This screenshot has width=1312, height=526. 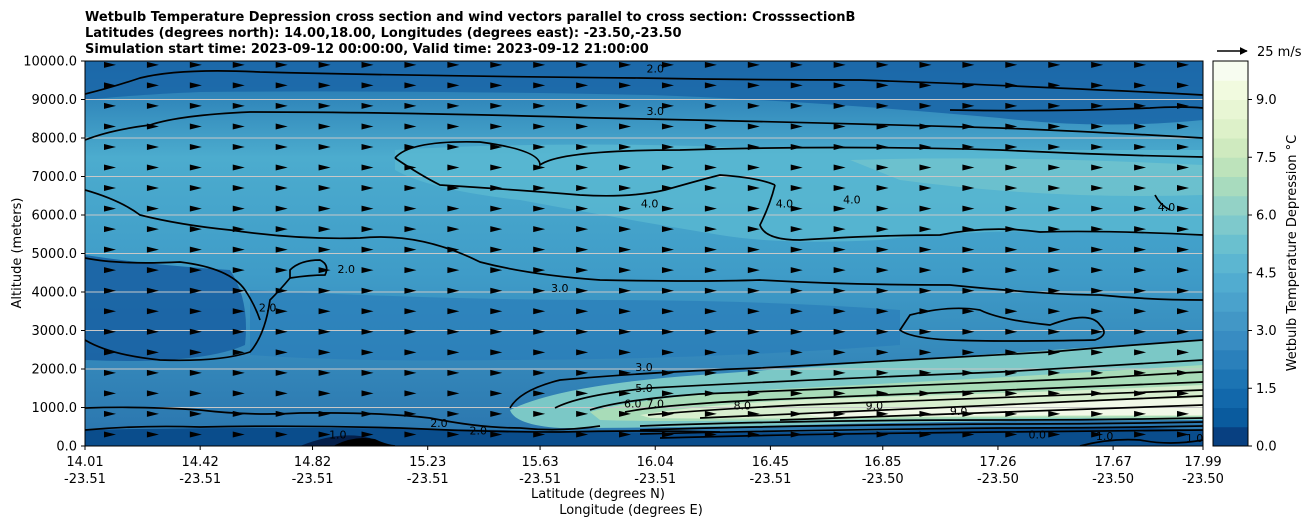 What do you see at coordinates (1266, 273) in the screenshot?
I see `colorbar-tick-label: 4.5` at bounding box center [1266, 273].